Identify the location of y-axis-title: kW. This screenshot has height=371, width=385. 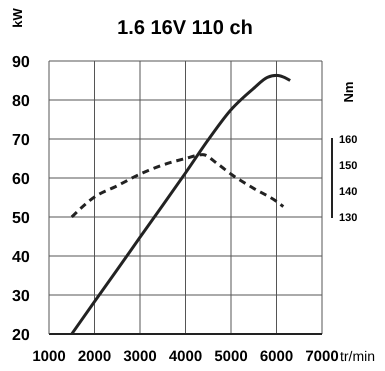
(17, 18).